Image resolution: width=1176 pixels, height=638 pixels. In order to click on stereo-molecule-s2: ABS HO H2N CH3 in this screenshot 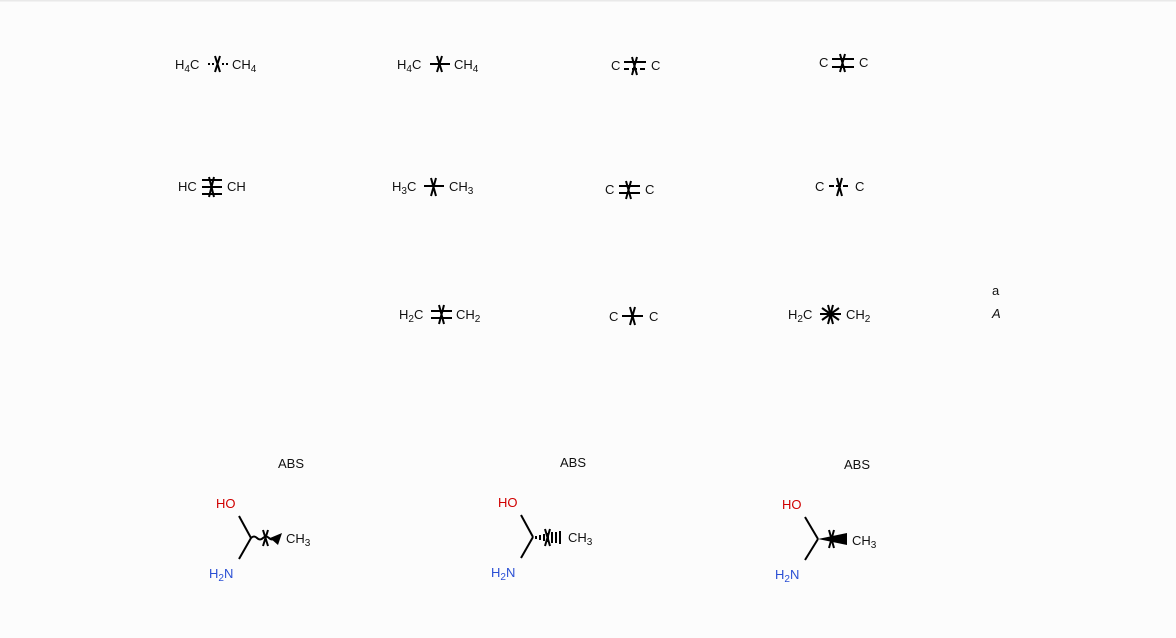, I will do `click(542, 519)`.